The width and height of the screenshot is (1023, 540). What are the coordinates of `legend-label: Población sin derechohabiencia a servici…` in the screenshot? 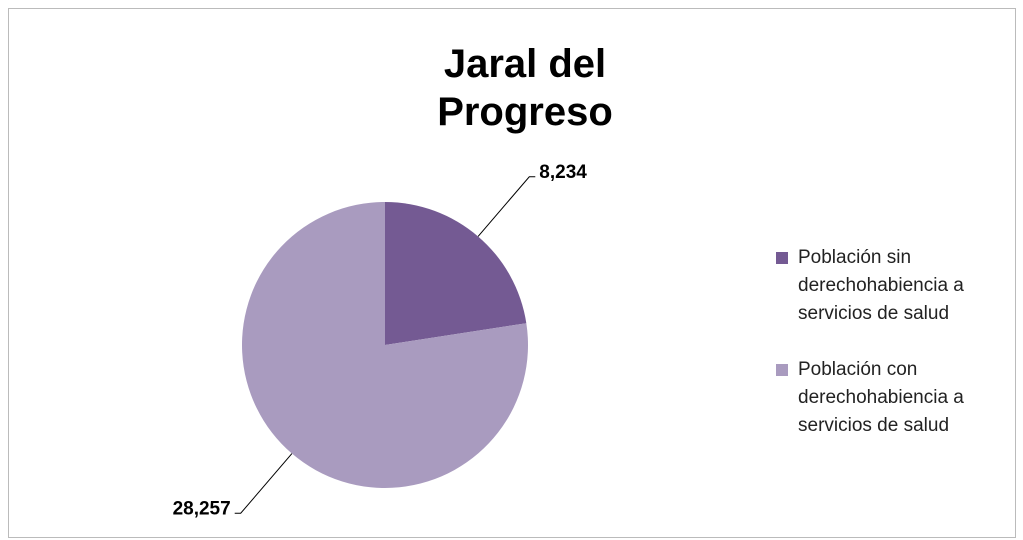 It's located at (881, 285).